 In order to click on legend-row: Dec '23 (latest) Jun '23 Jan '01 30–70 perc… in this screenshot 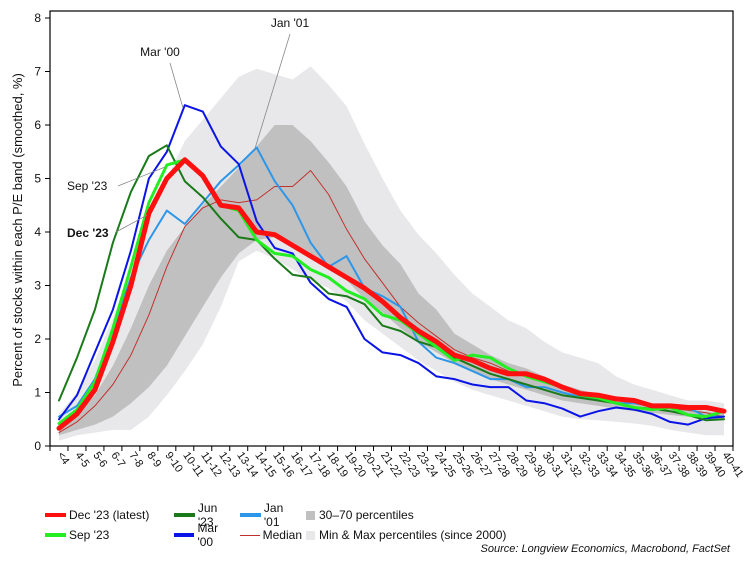, I will do `click(277, 515)`.